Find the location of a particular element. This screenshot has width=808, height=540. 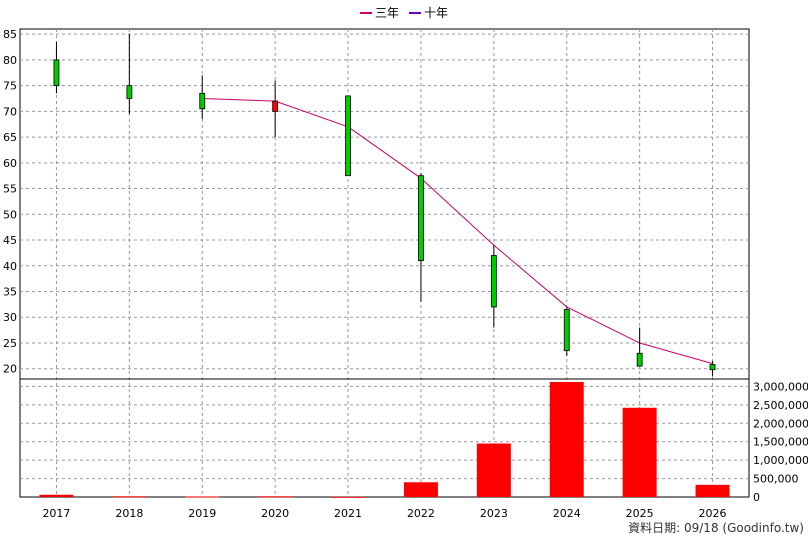

y-tick-label-price: 80 is located at coordinates (10, 60).